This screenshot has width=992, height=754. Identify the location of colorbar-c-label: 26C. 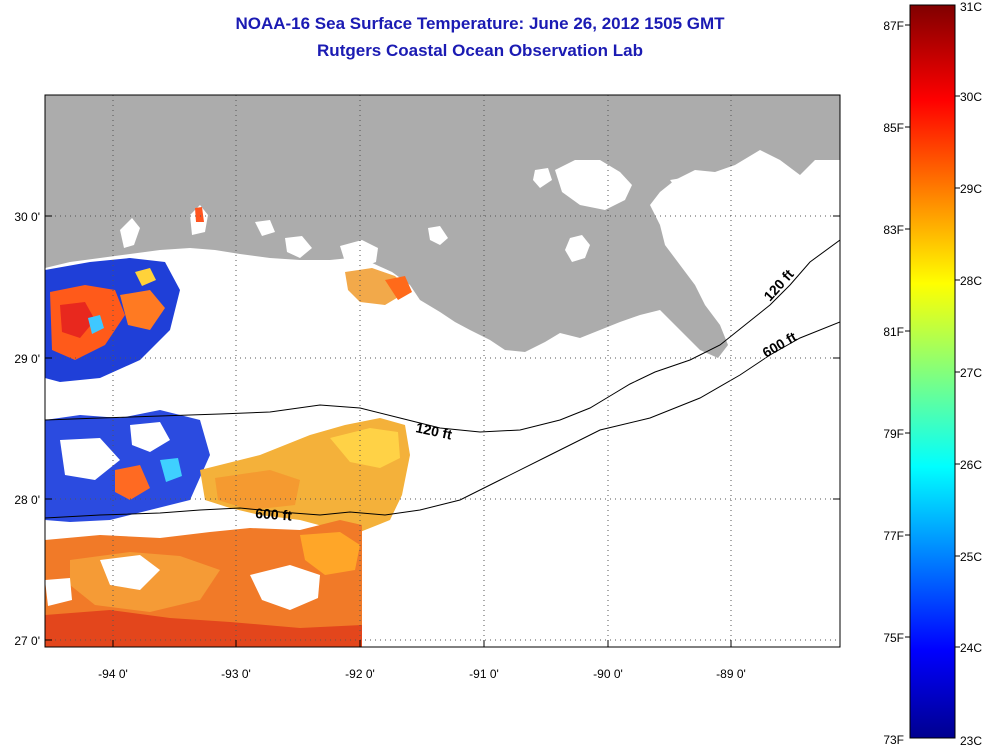
(971, 465).